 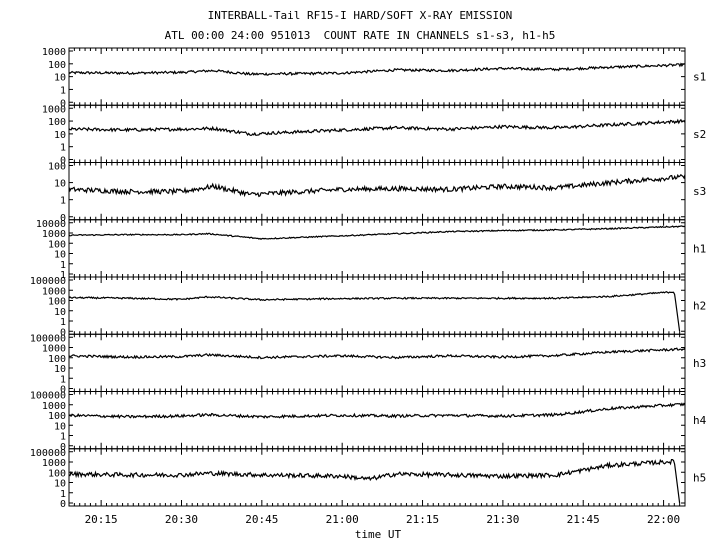 What do you see at coordinates (583, 519) in the screenshot?
I see `x-tick-label: 21:45` at bounding box center [583, 519].